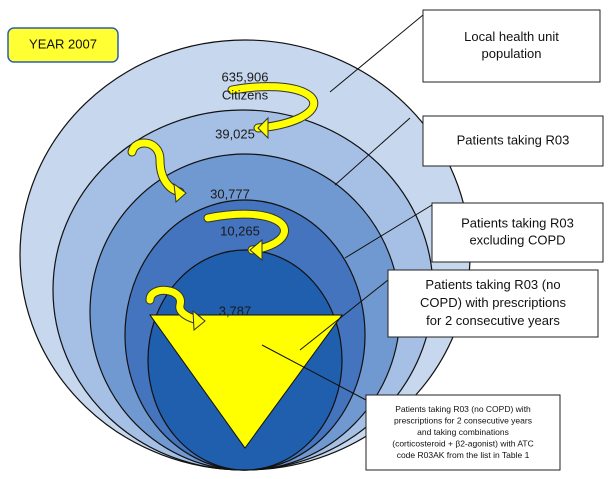  Describe the element at coordinates (463, 420) in the screenshot. I see `box-label-line: prescriptions for 2 consecutive years` at that location.